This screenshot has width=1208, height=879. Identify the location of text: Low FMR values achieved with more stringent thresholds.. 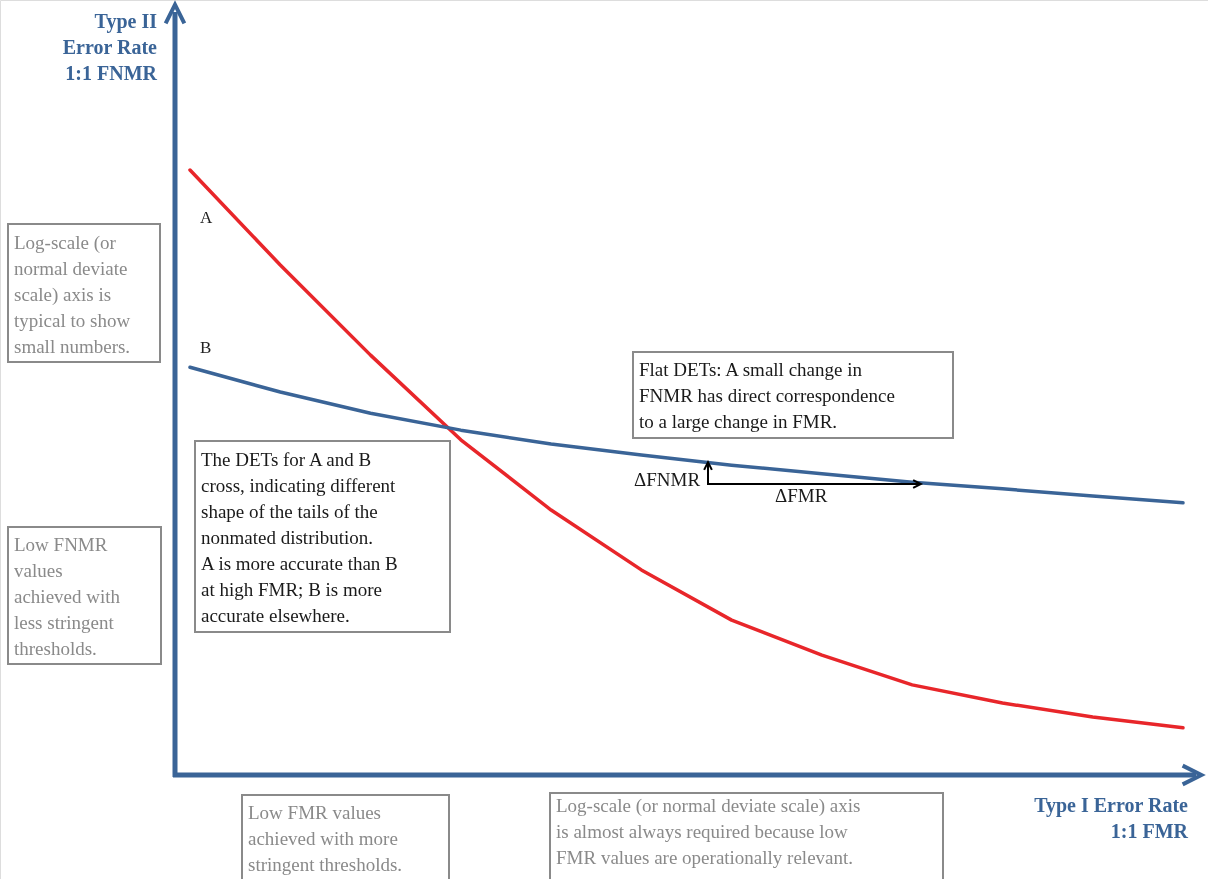
(325, 838).